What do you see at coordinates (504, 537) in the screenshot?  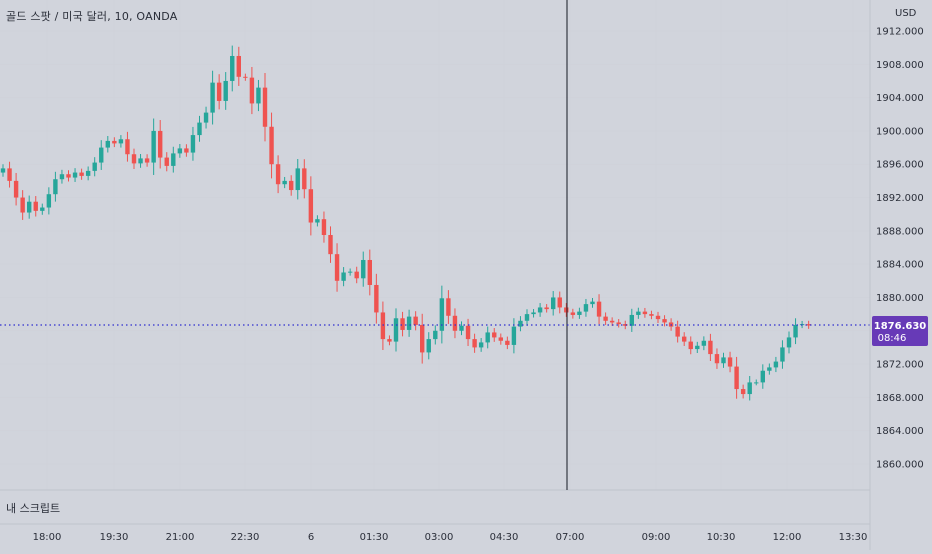 I see `time-tick-label: 04:30` at bounding box center [504, 537].